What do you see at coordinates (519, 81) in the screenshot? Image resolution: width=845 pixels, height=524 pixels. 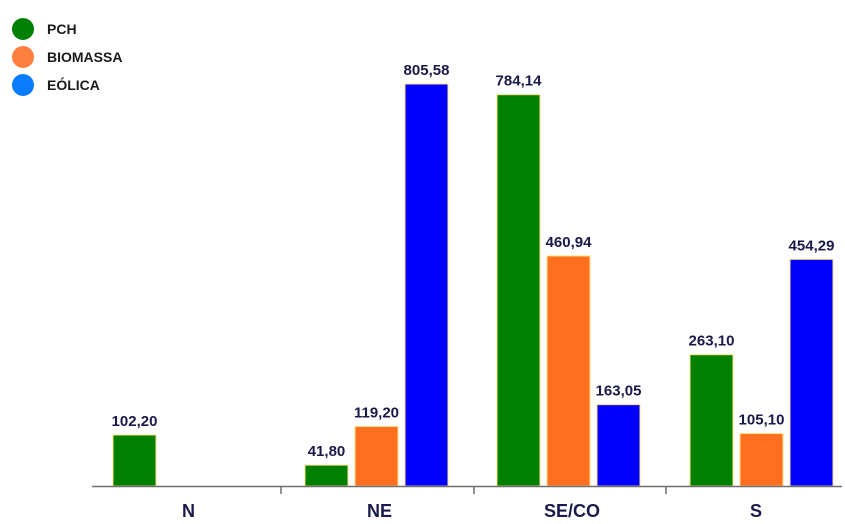 I see `value-label-pch-se-co: 784,14` at bounding box center [519, 81].